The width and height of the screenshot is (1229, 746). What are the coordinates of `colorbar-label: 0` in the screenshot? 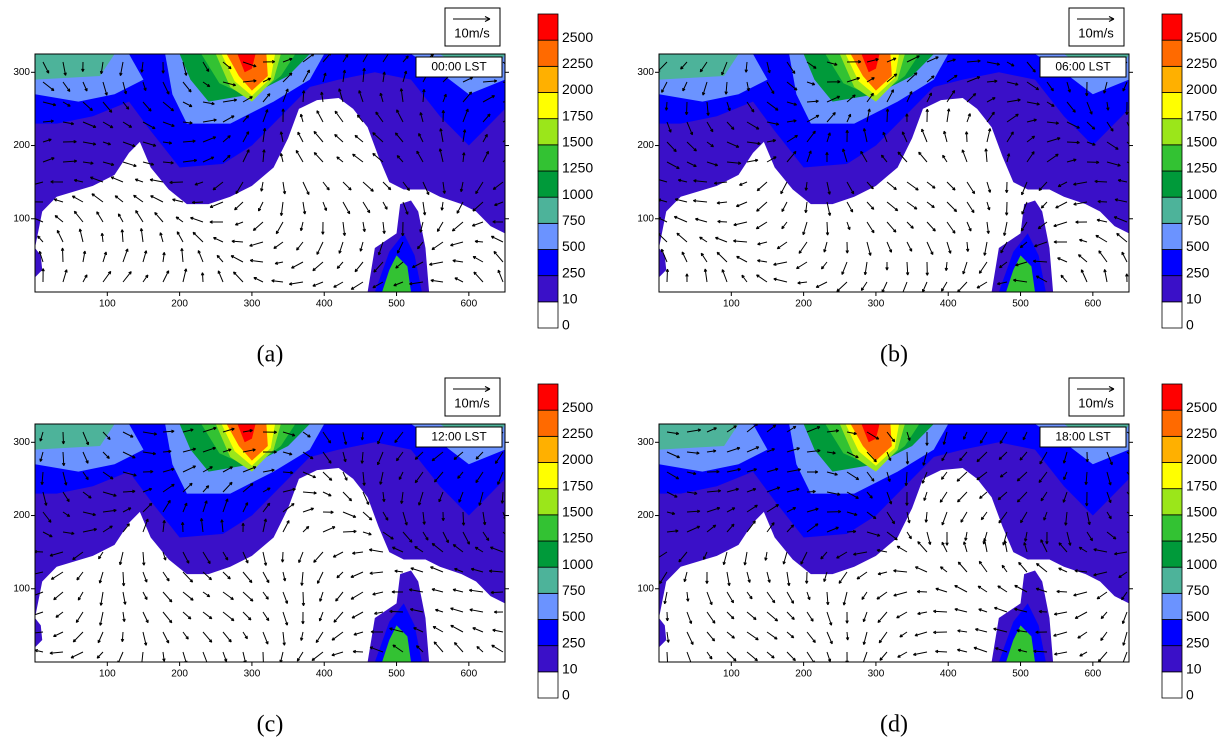 It's located at (566, 325).